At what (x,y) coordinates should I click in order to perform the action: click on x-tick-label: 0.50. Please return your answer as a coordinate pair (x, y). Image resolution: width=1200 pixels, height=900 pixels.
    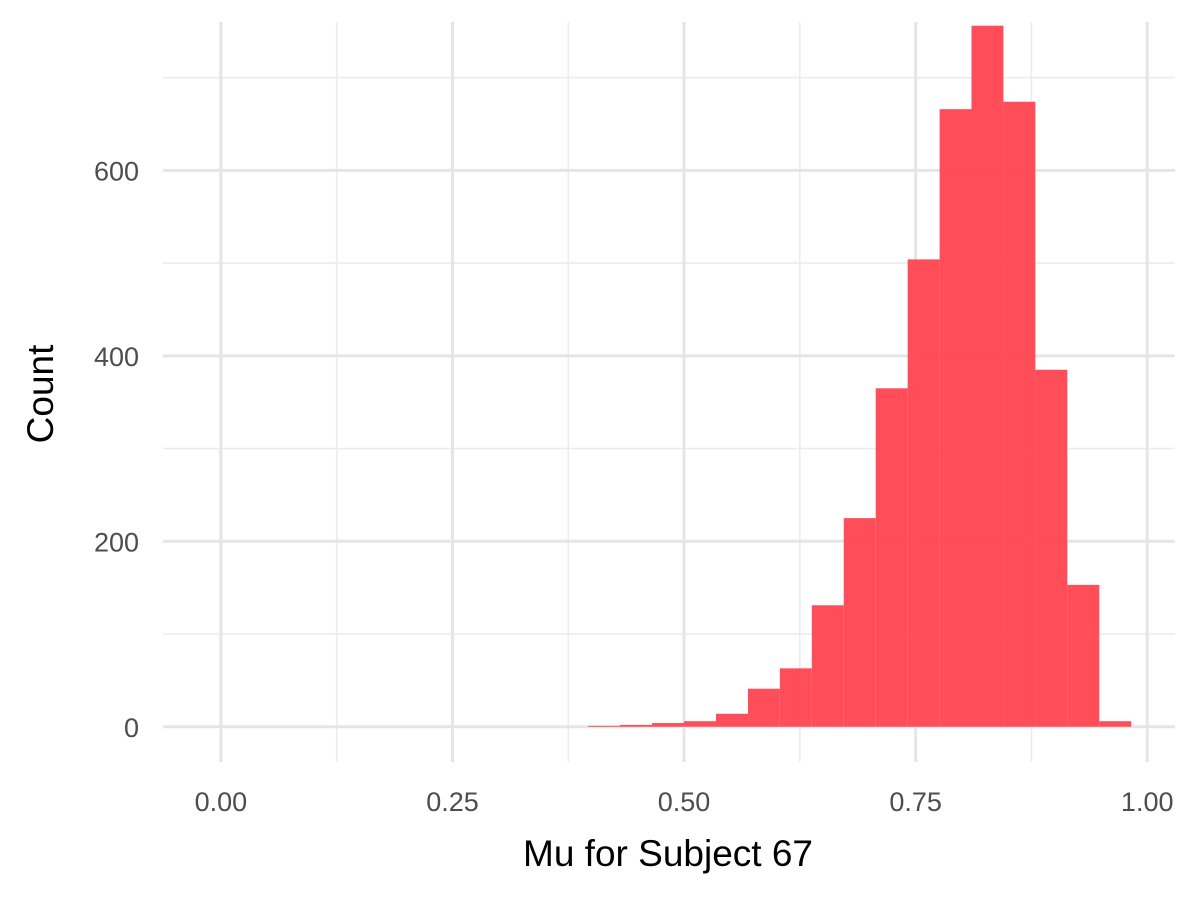
    Looking at the image, I should click on (684, 802).